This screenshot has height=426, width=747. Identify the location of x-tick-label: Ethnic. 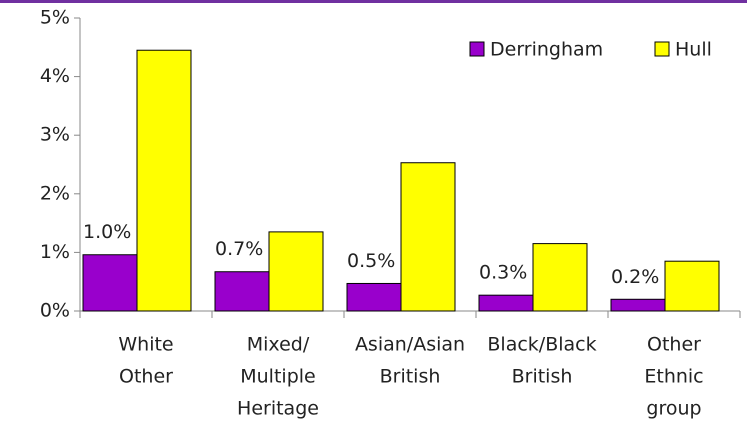
(673, 377).